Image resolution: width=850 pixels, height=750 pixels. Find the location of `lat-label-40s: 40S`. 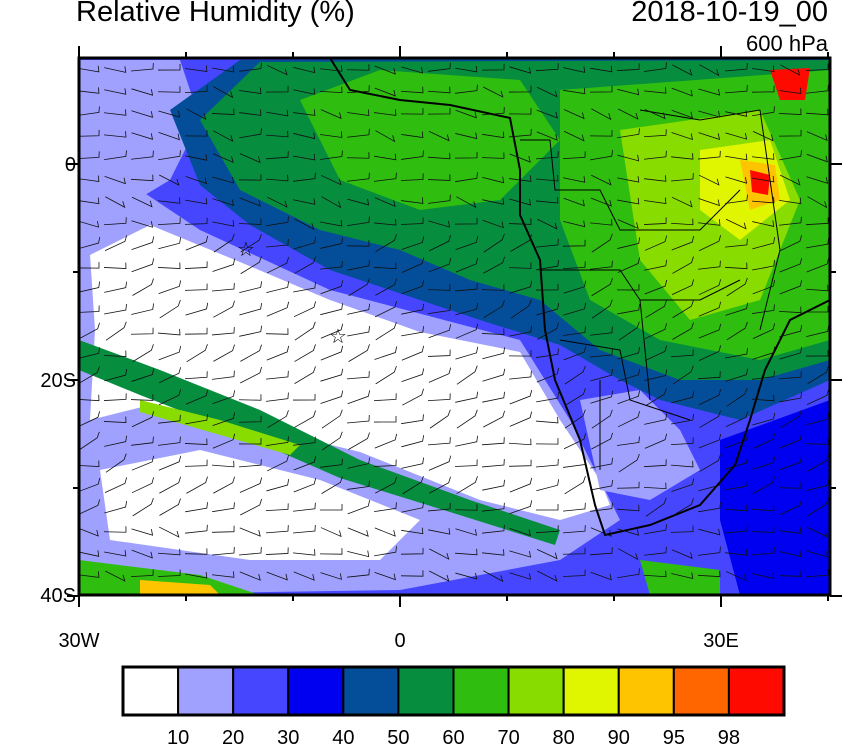

lat-label-40s: 40S is located at coordinates (58, 596).